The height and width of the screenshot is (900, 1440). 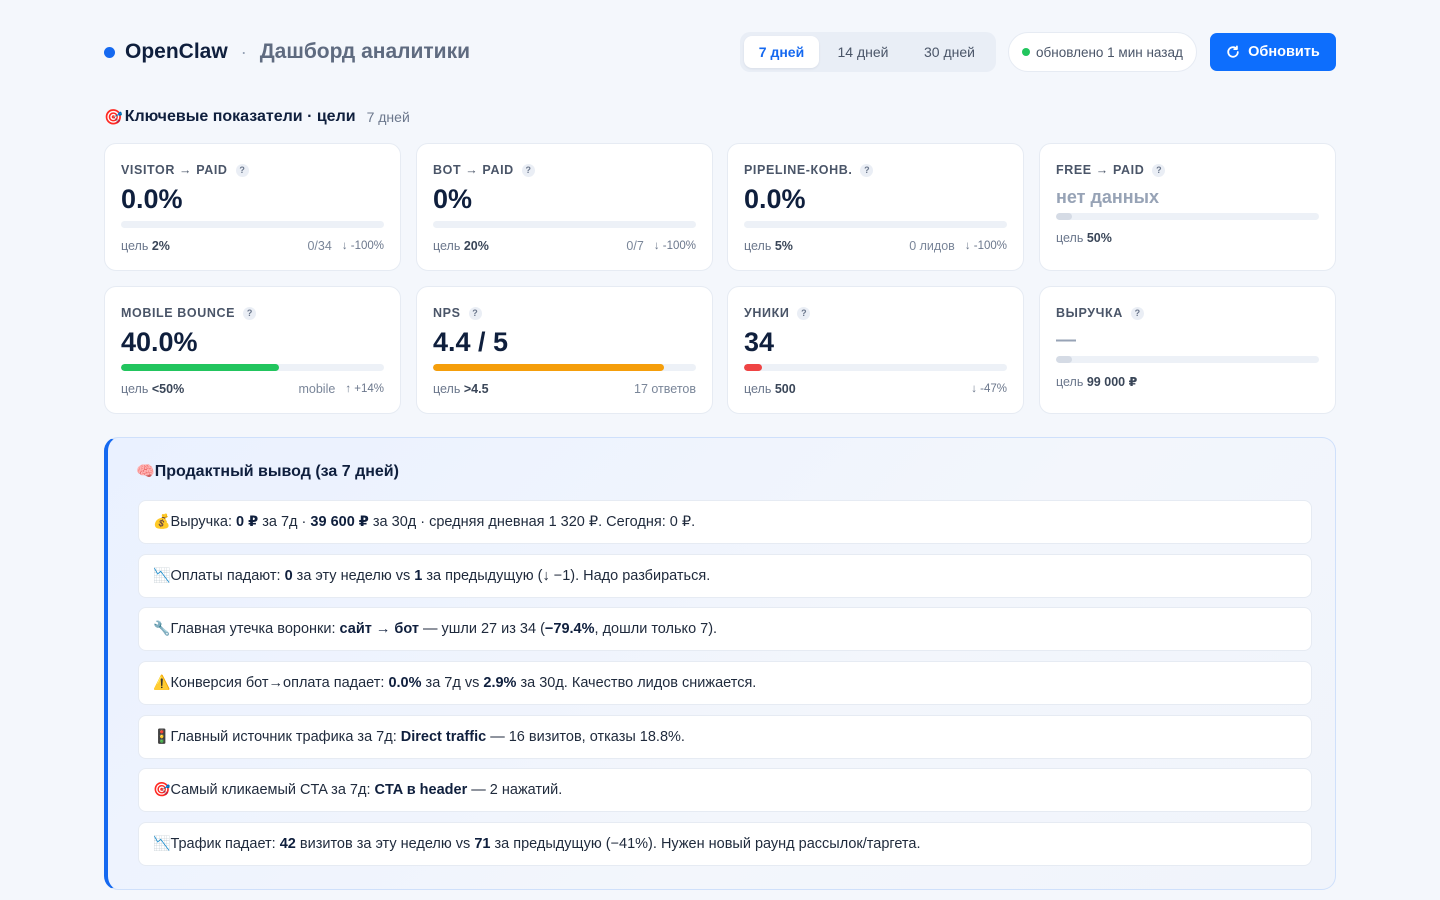 I want to click on kpi-label-text: VISITOR → PAID, so click(x=174, y=170).